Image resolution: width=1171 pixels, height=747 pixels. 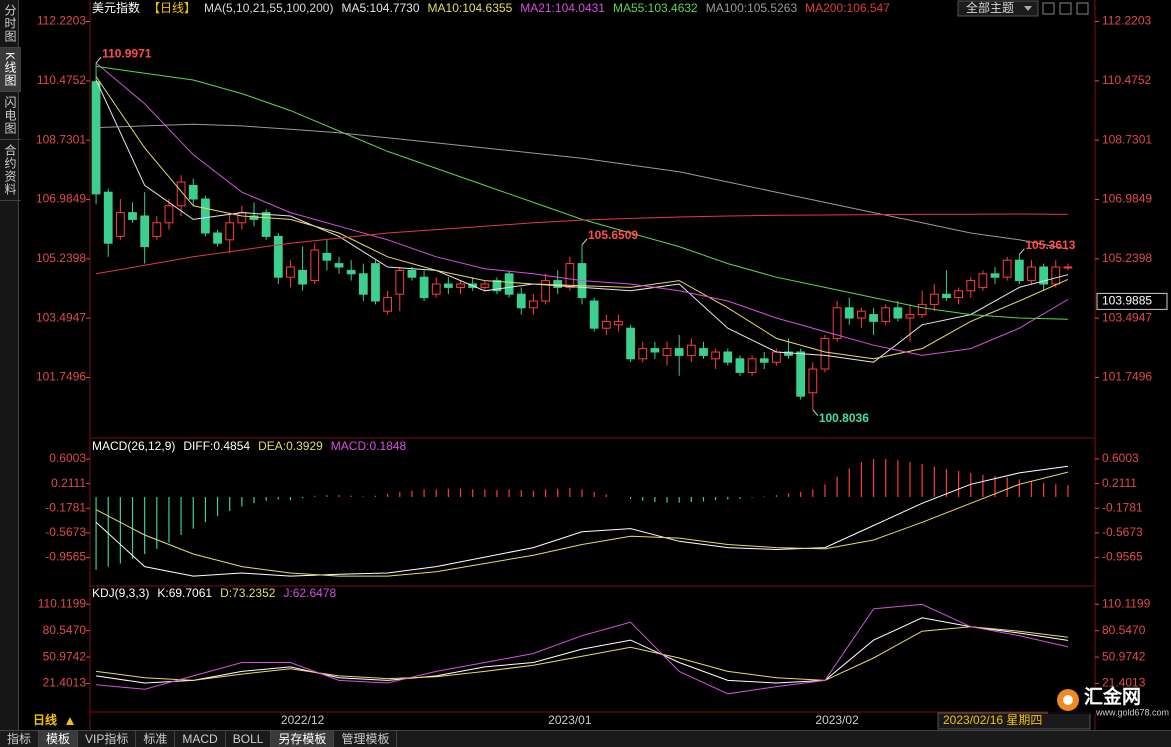 I want to click on sidebar-tab: 合约资料, so click(x=10, y=171).